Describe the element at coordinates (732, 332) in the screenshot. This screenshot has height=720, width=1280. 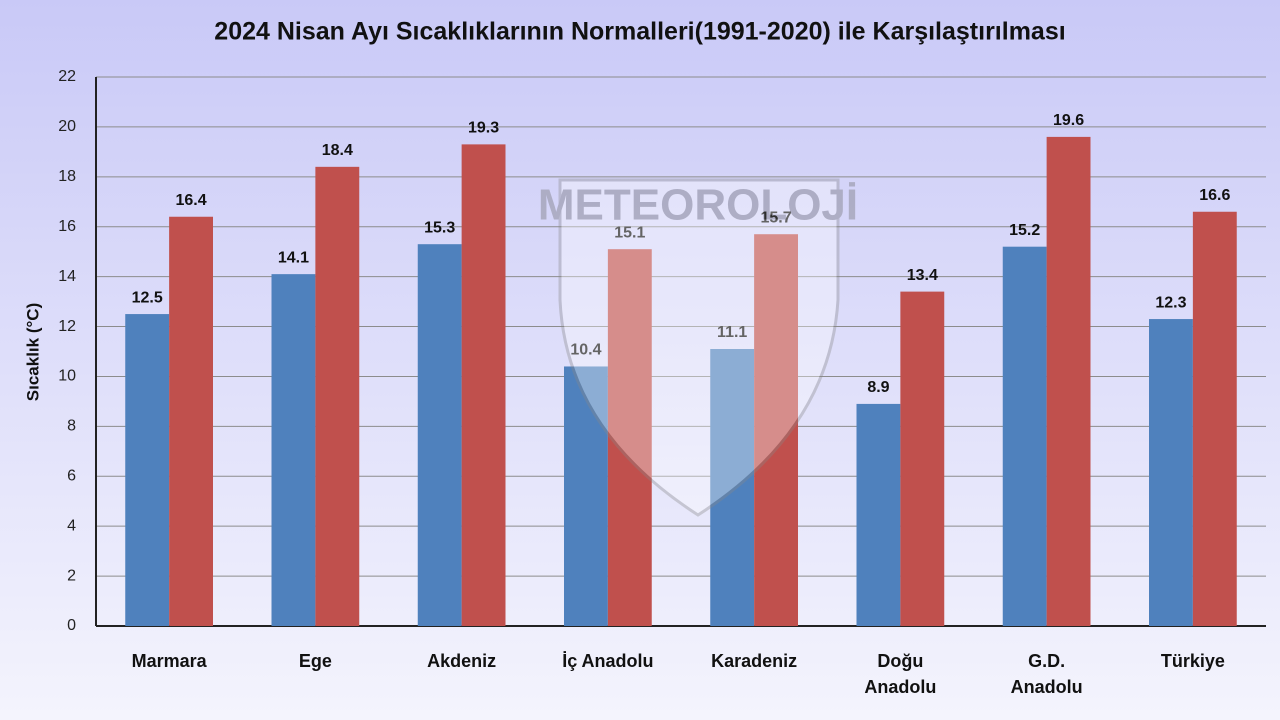
I see `data-label: 11.1` at that location.